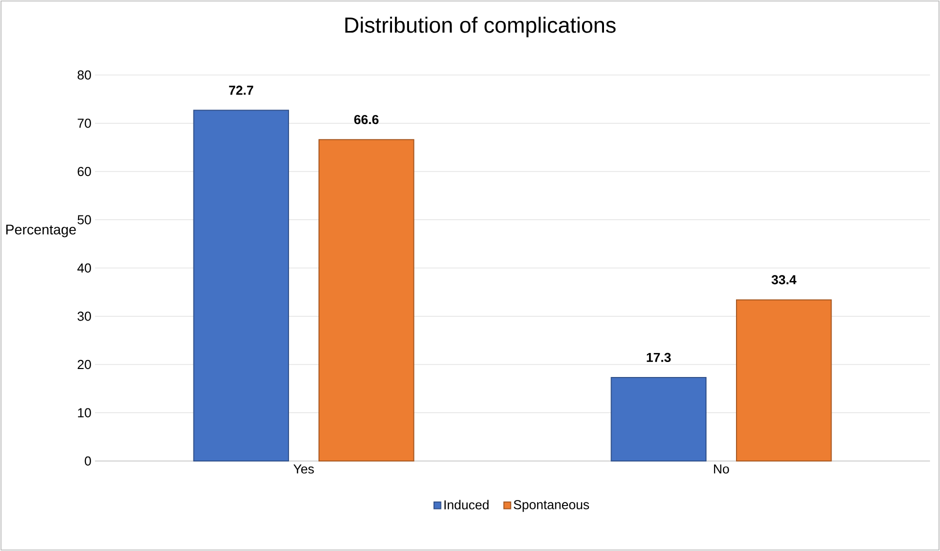 The height and width of the screenshot is (551, 940). I want to click on y-tick-label: 40, so click(84, 268).